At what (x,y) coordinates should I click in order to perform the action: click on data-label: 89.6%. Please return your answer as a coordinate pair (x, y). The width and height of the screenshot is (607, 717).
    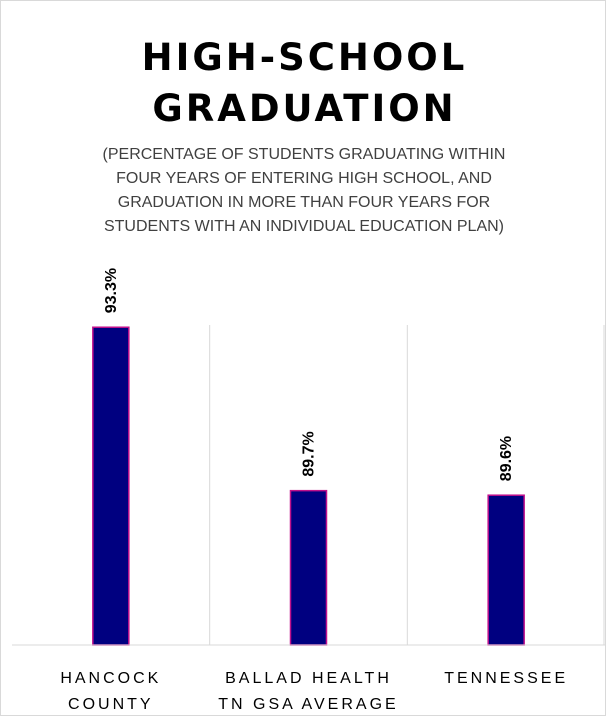
    Looking at the image, I should click on (506, 458).